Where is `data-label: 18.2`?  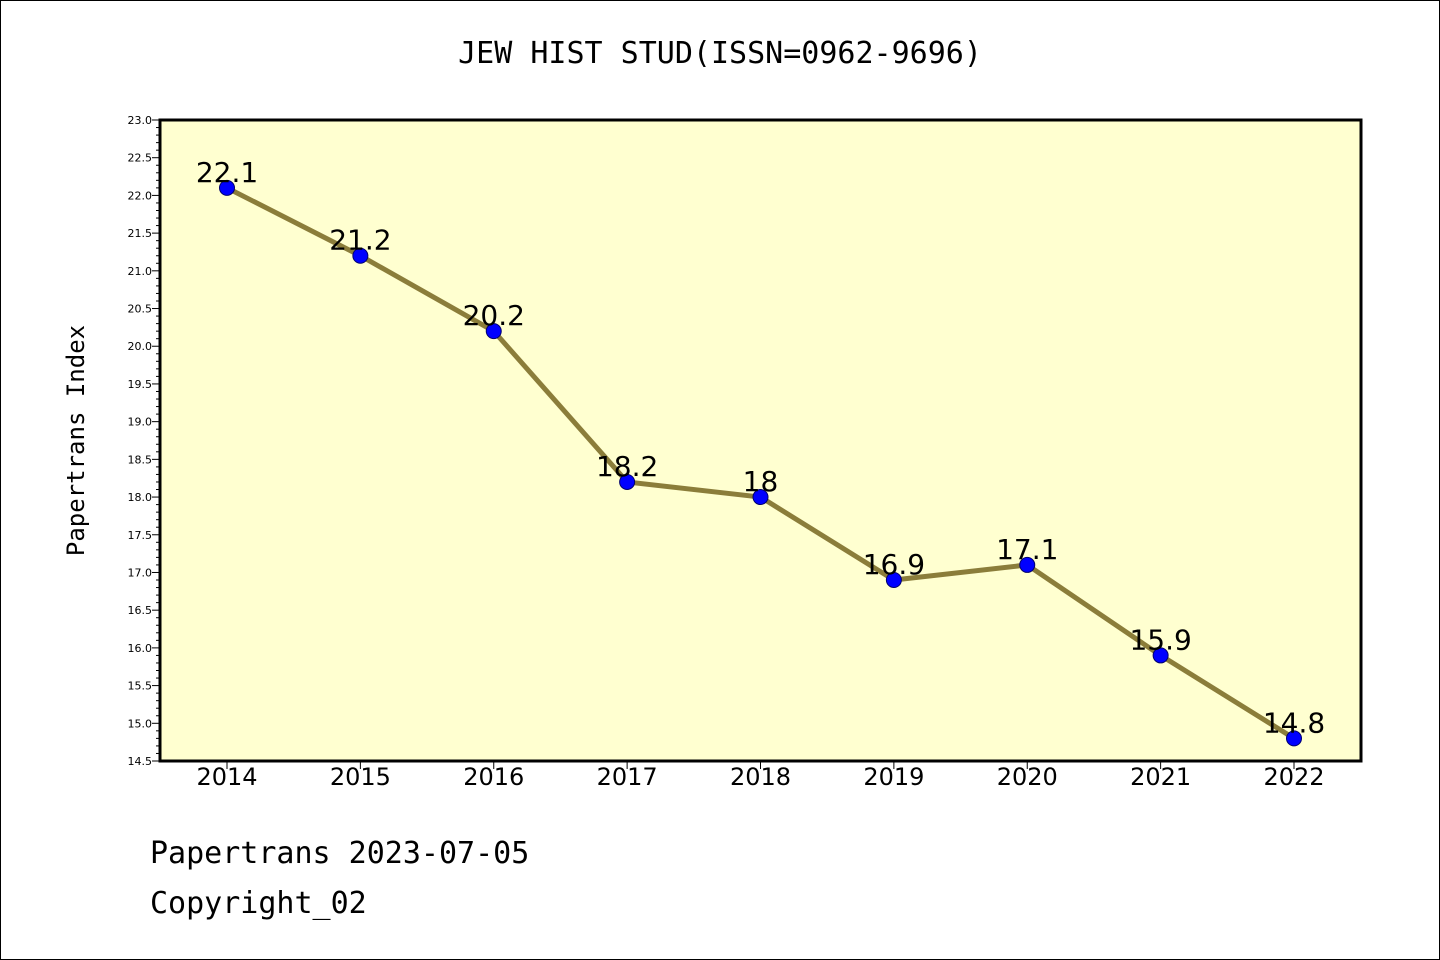 data-label: 18.2 is located at coordinates (627, 466).